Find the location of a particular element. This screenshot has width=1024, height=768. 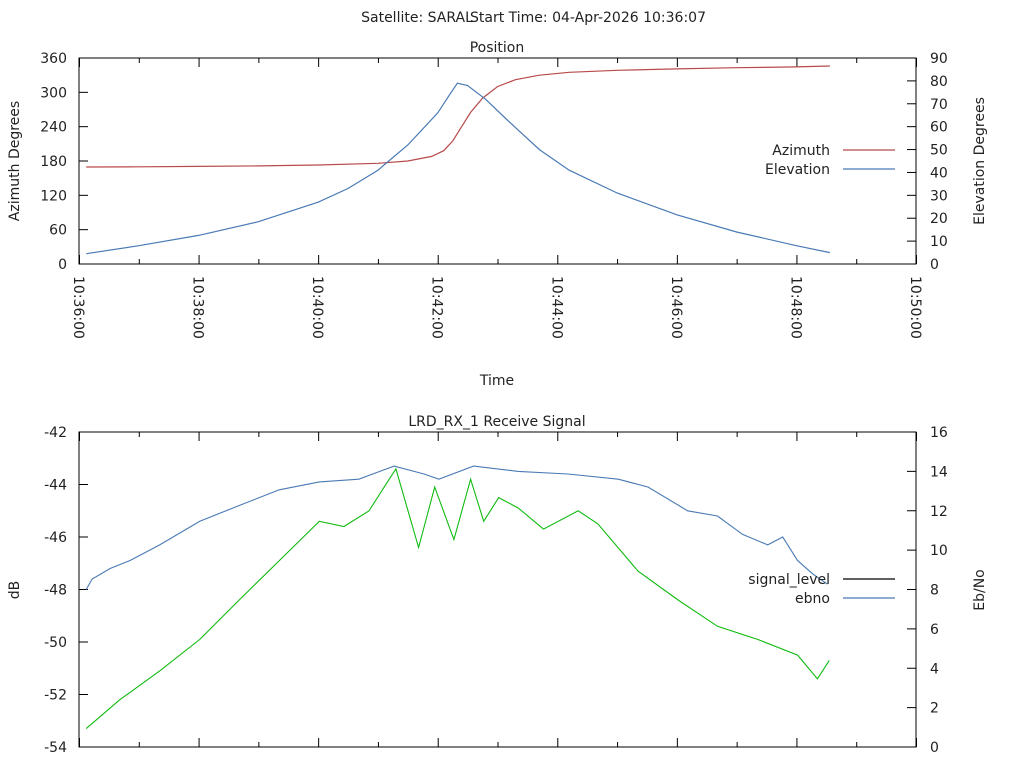

x-tick-label: 10:44:00 is located at coordinates (556, 307).